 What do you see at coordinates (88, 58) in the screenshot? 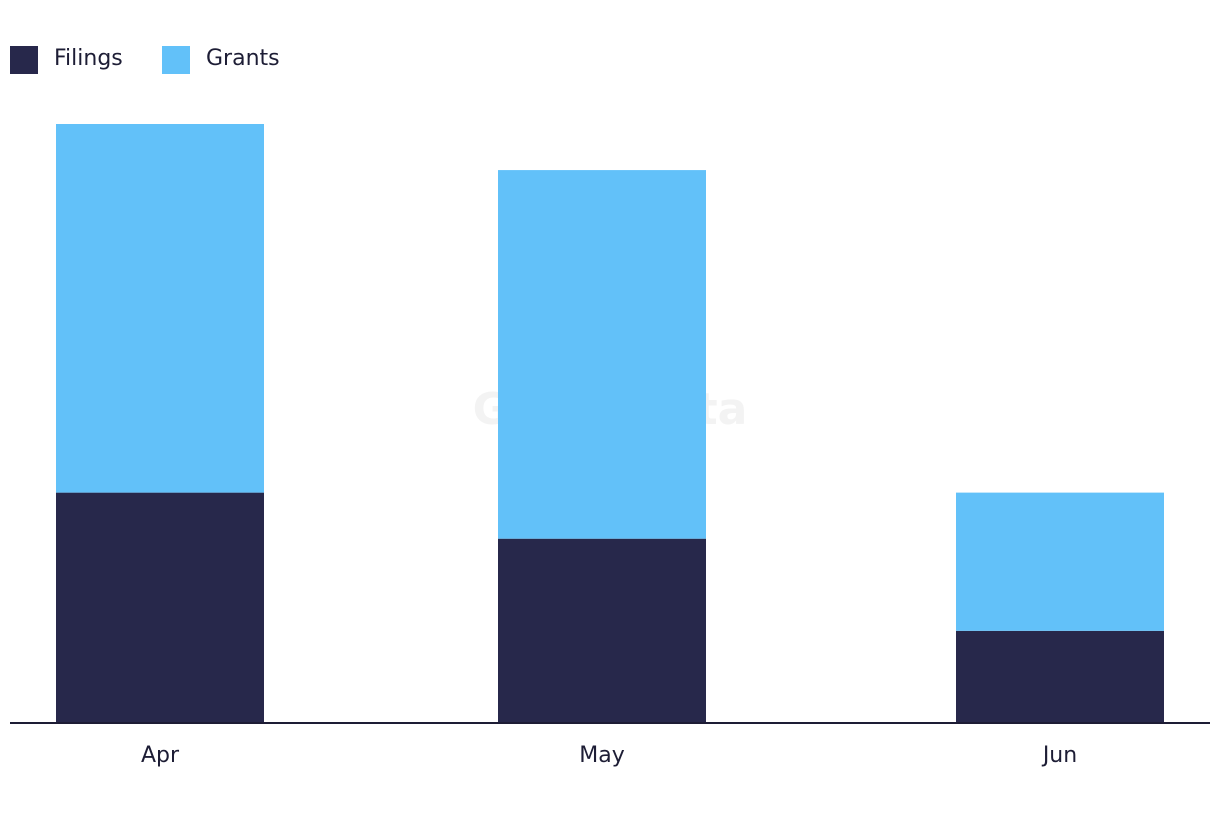
I see `legend-label: Filings` at bounding box center [88, 58].